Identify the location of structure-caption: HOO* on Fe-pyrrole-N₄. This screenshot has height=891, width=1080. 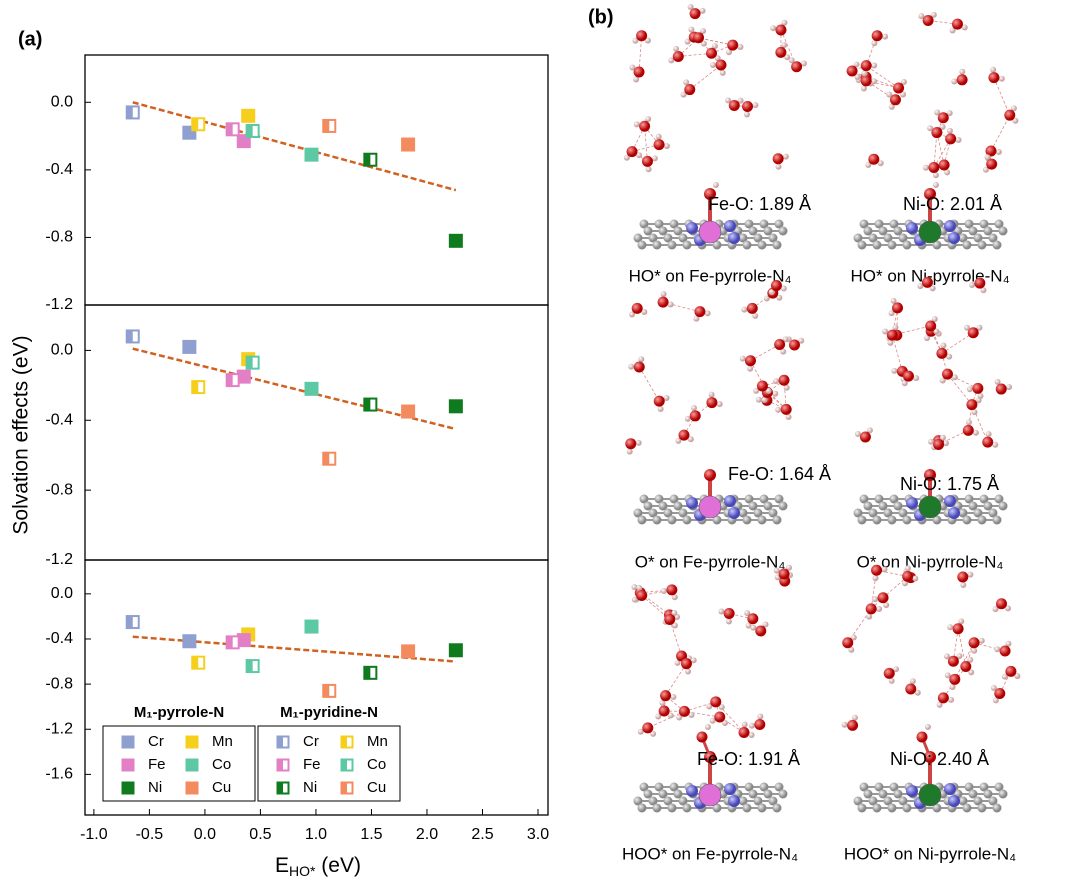
(710, 853).